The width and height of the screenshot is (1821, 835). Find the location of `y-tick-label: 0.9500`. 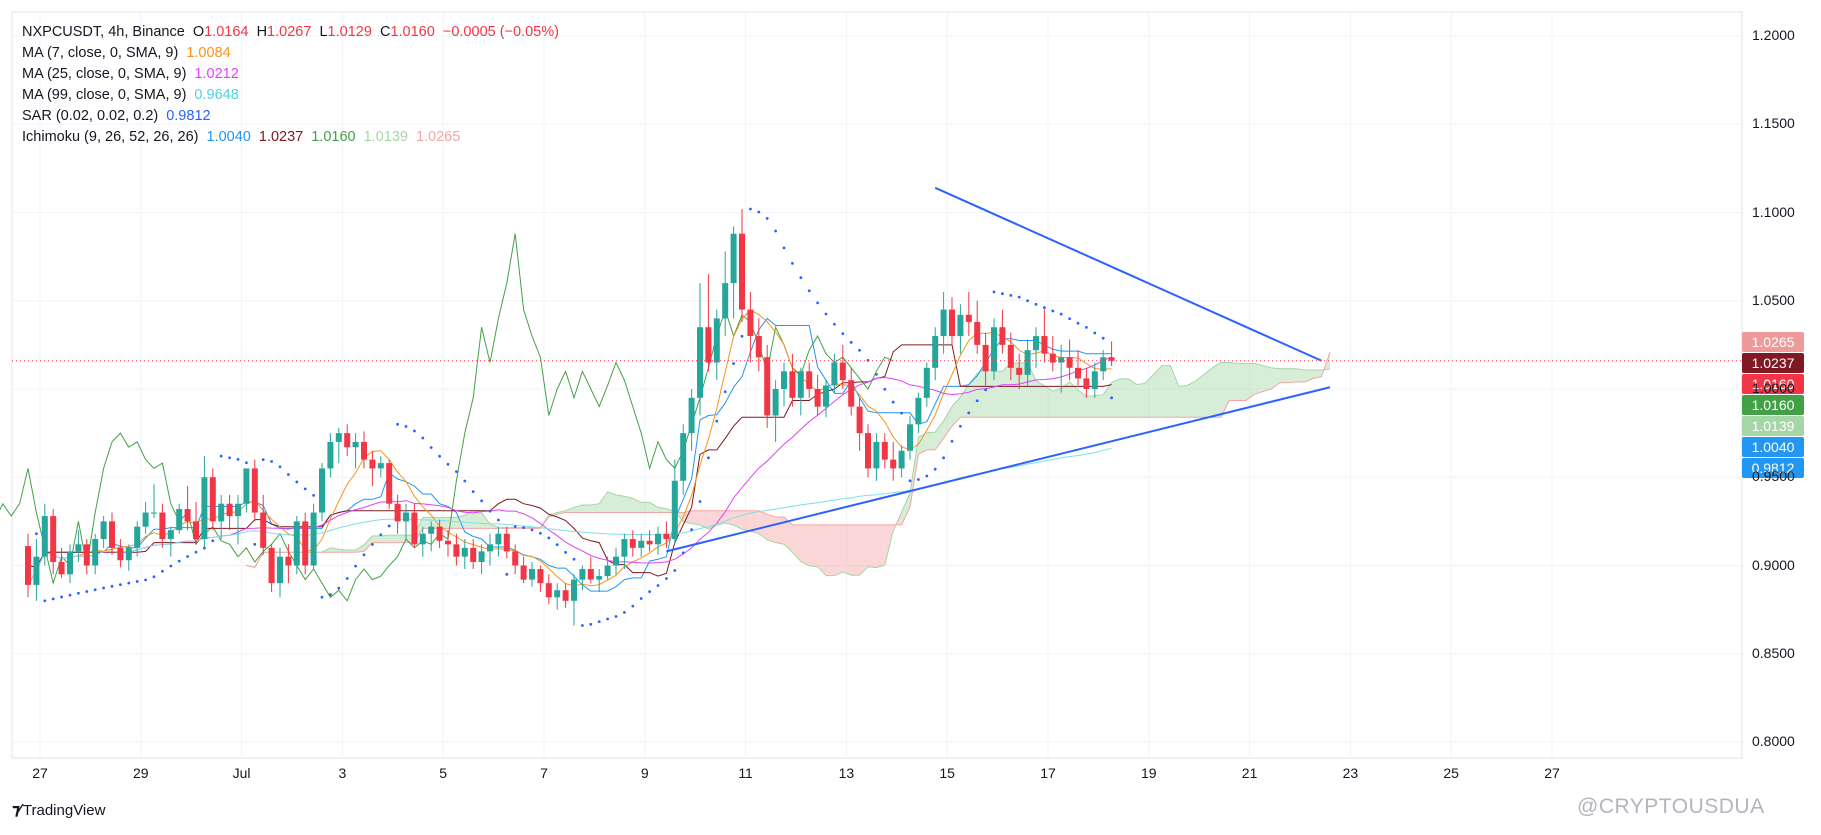

y-tick-label: 0.9500 is located at coordinates (1773, 476).